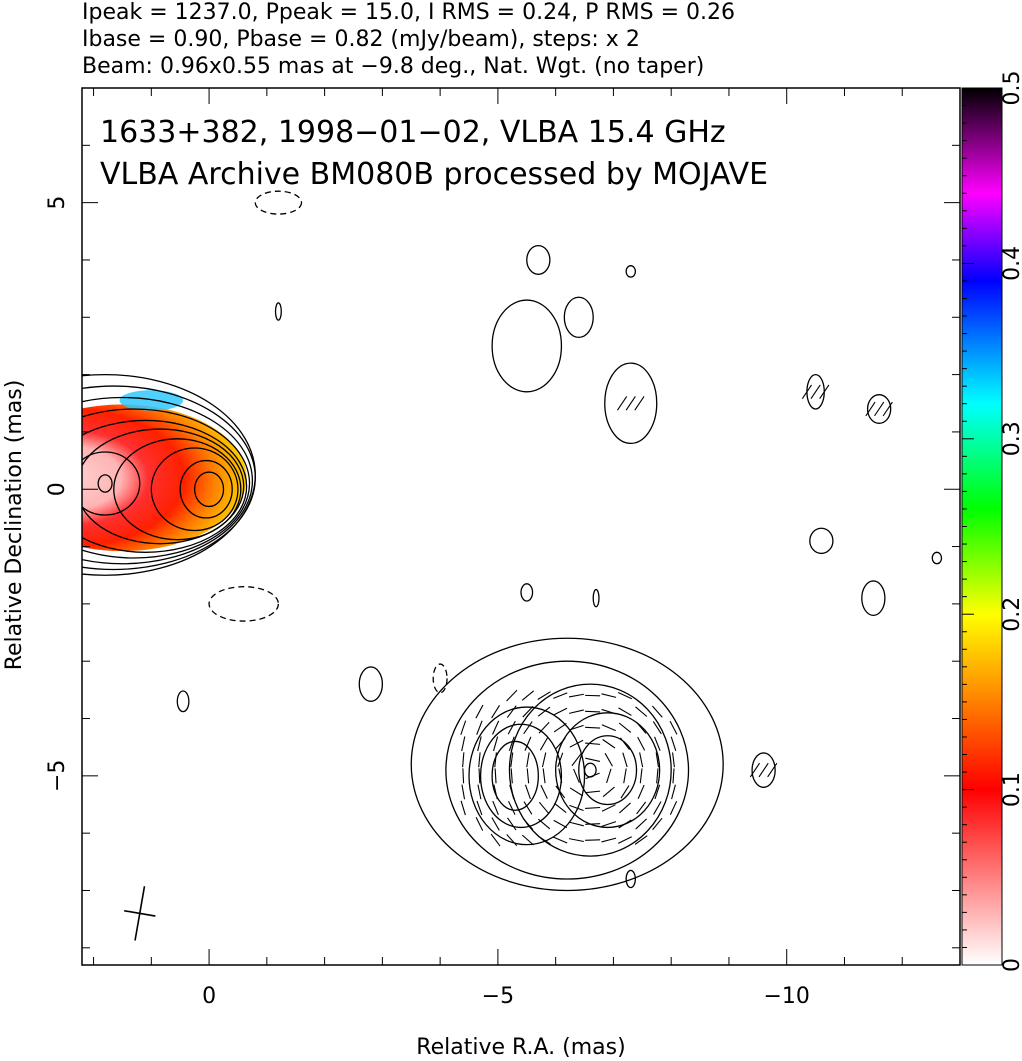 The width and height of the screenshot is (1022, 1061). I want to click on negative-contour, so click(440, 678).